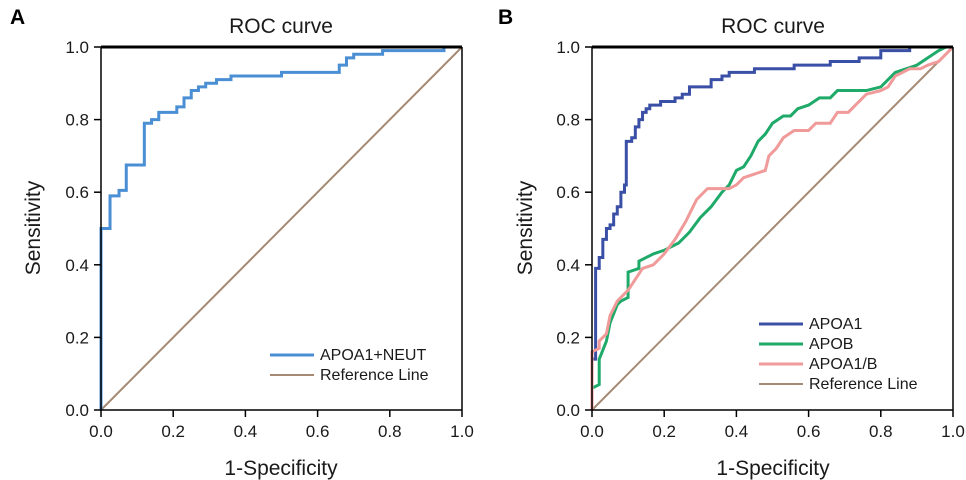 The image size is (966, 480). What do you see at coordinates (281, 26) in the screenshot?
I see `chart-title-a: ROC curve` at bounding box center [281, 26].